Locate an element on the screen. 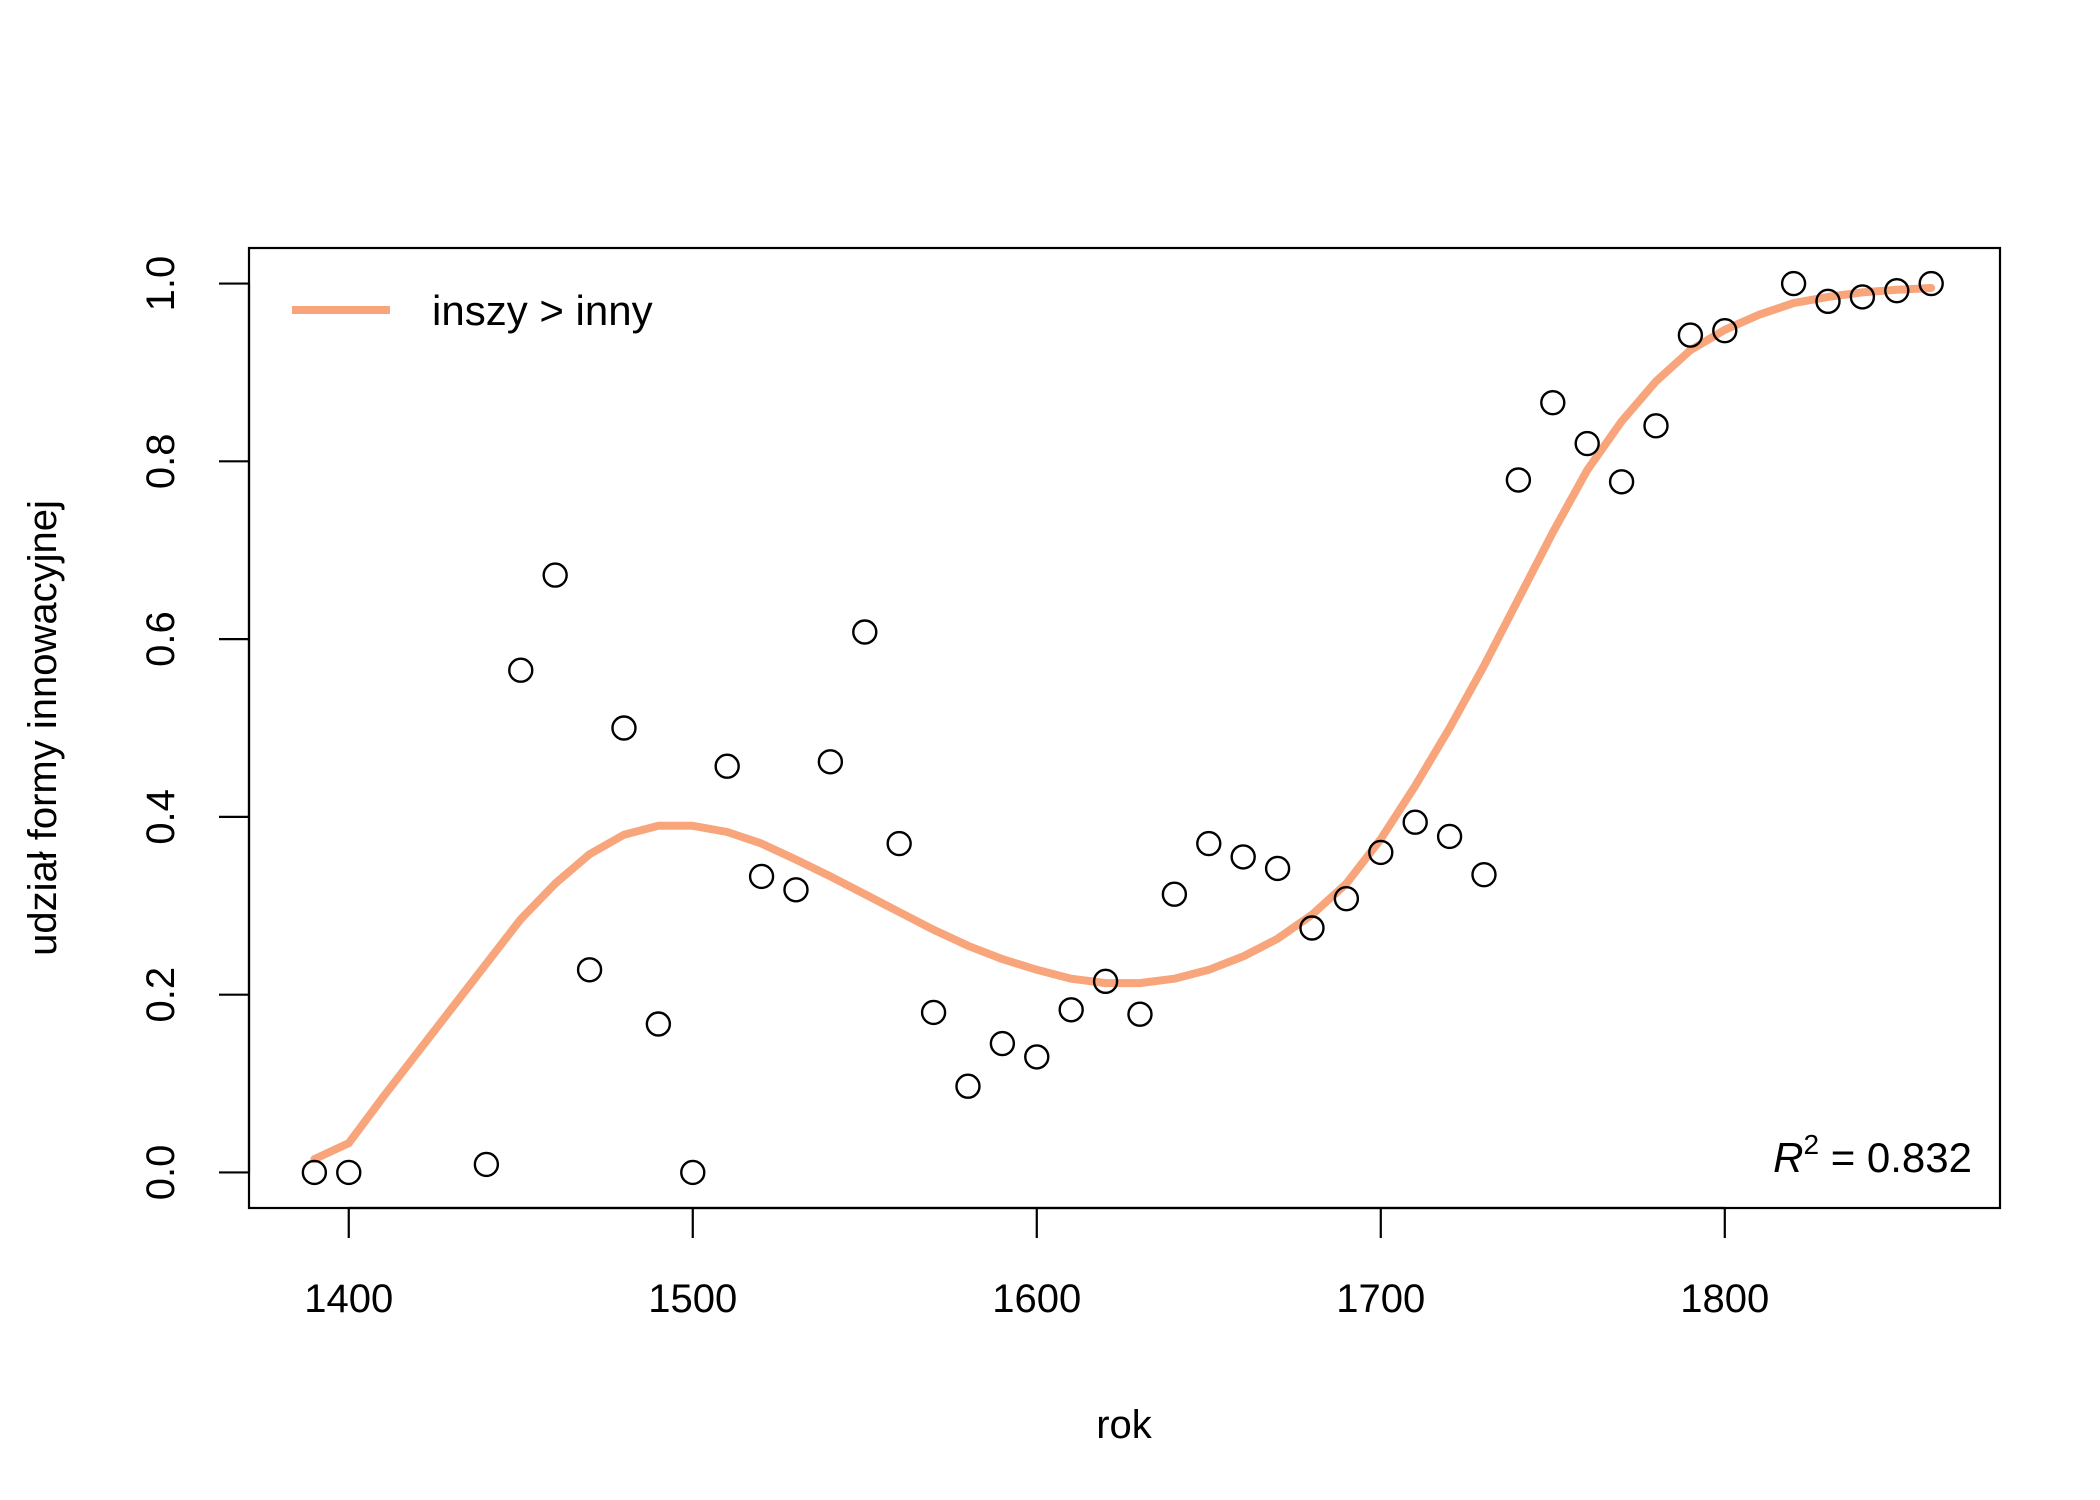  r-squared-superscript: 2 is located at coordinates (1811, 1144).